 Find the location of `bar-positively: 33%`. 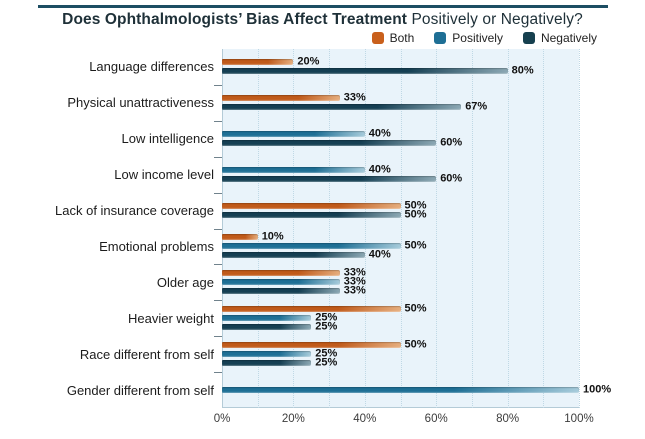

bar-positively: 33% is located at coordinates (294, 281).